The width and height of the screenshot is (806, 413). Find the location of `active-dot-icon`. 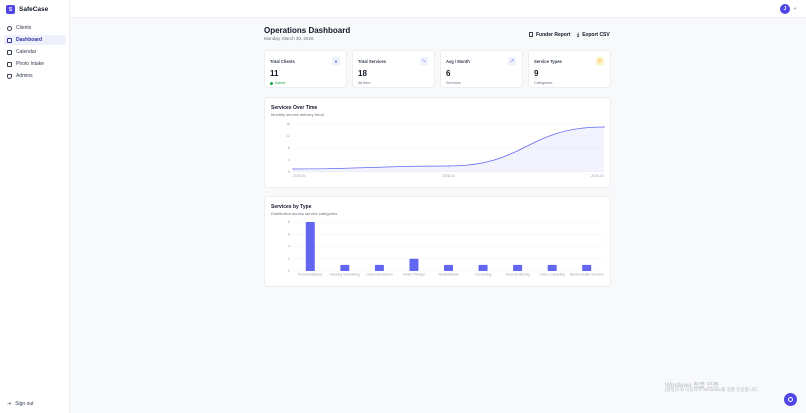

active-dot-icon is located at coordinates (271, 83).